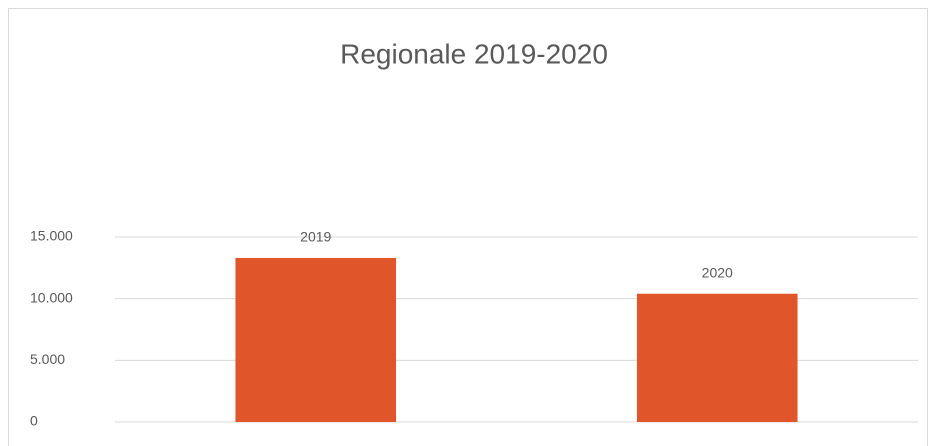  I want to click on y-tick-label: 10.000, so click(51, 297).